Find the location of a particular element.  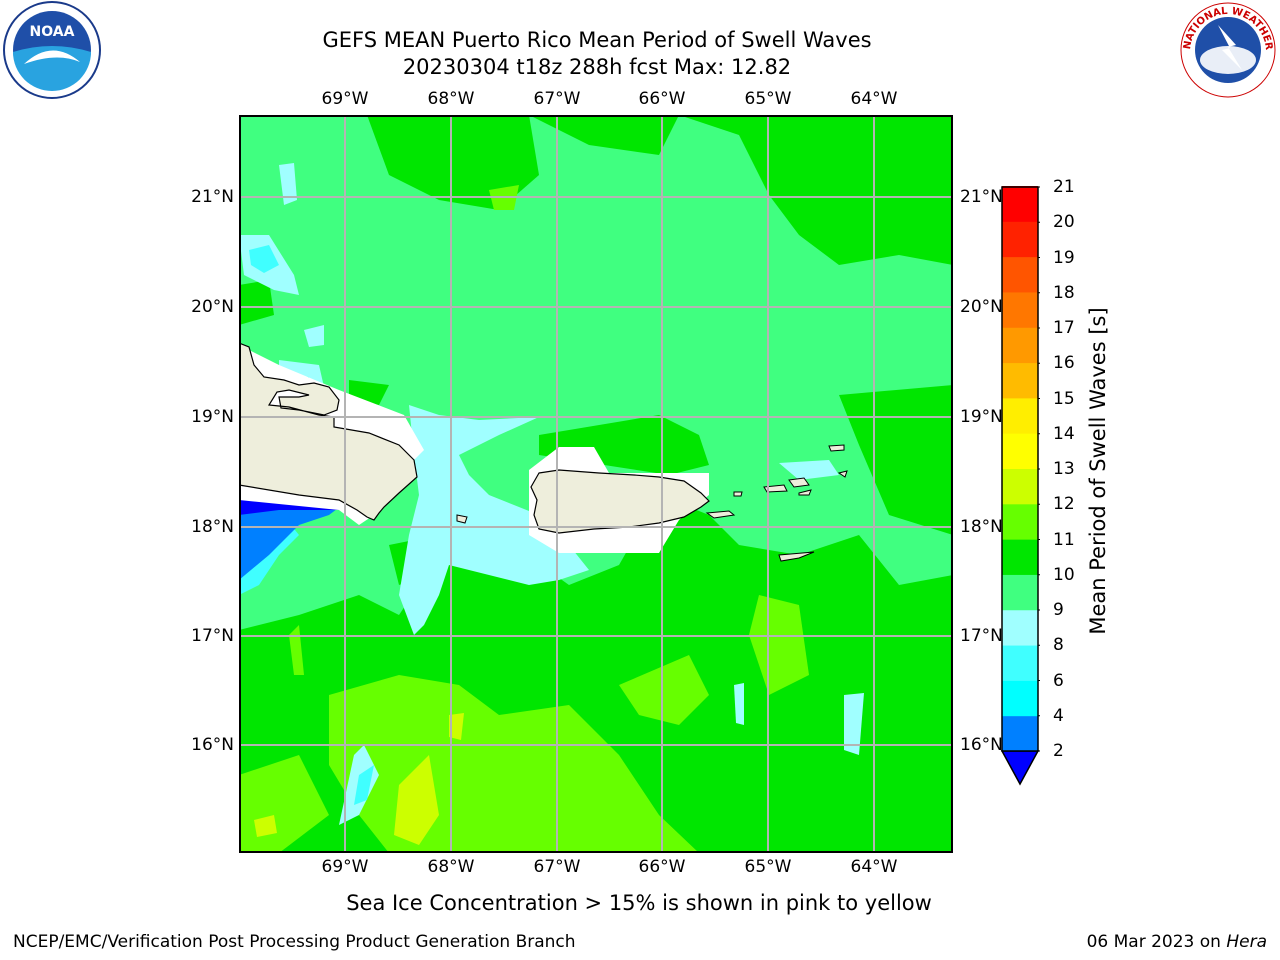

noaa-logo-text: NOAA is located at coordinates (52, 32).